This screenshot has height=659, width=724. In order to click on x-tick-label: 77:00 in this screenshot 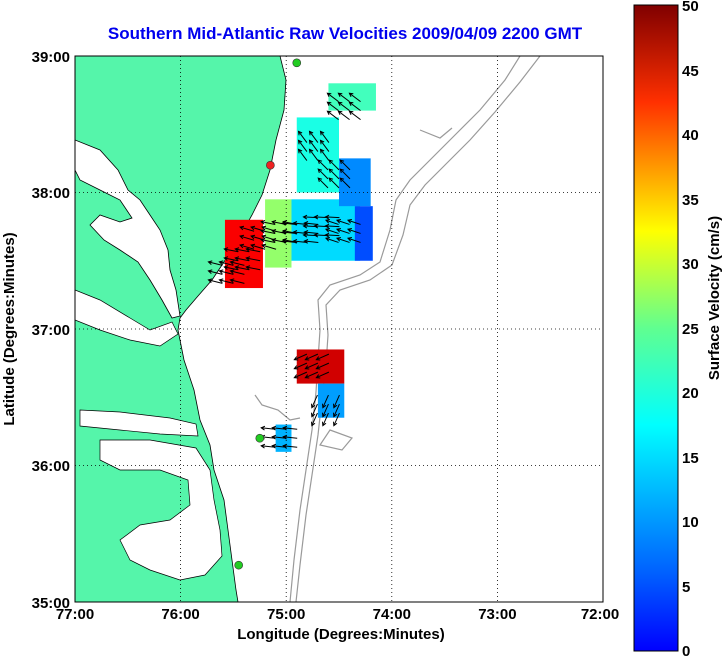, I will do `click(75, 614)`.